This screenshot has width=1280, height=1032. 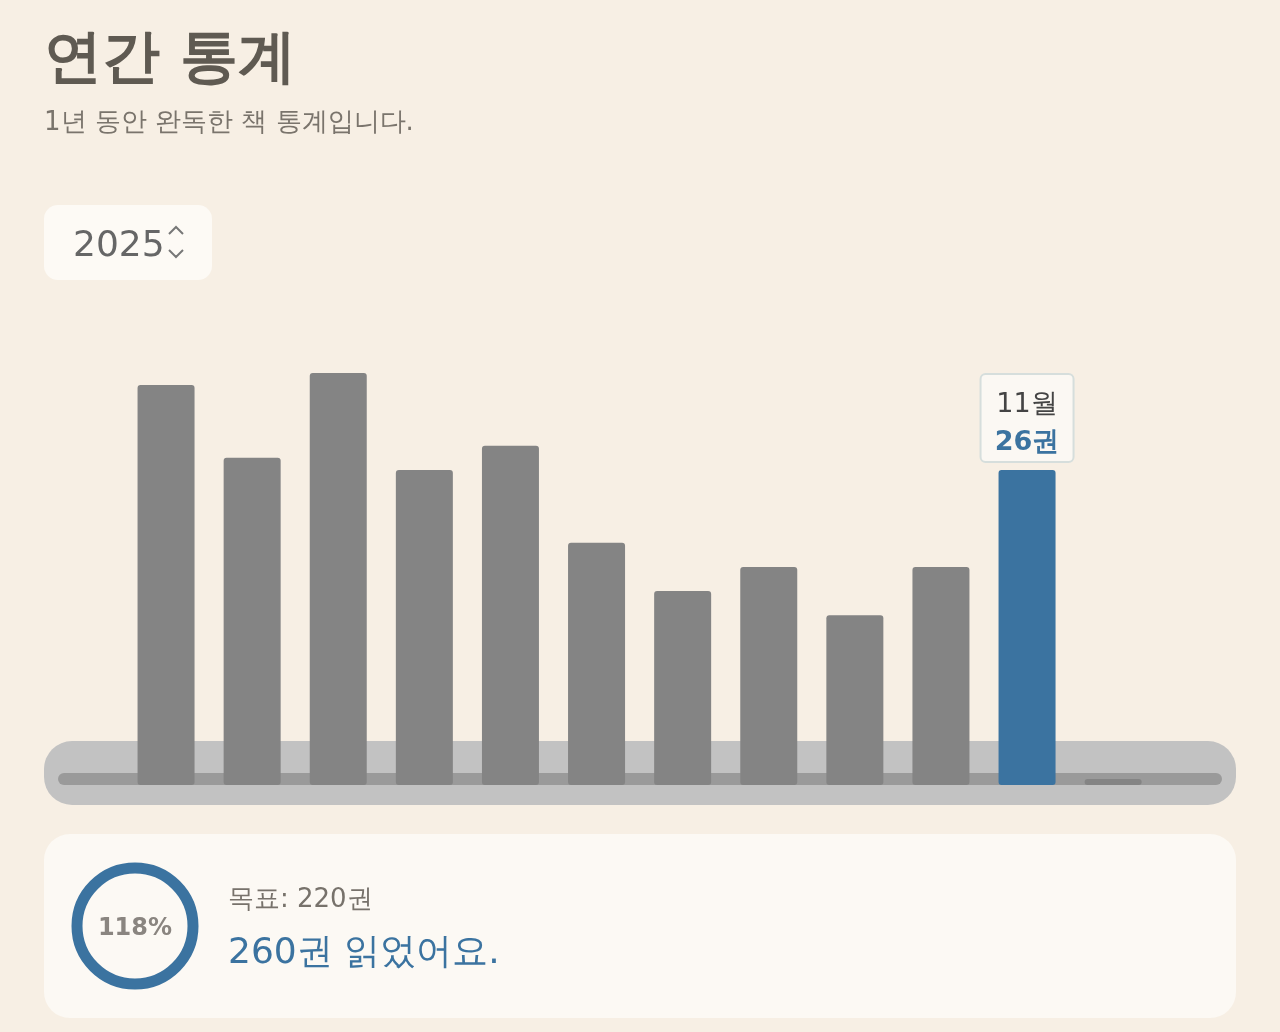 I want to click on text: 2025, so click(x=119, y=243).